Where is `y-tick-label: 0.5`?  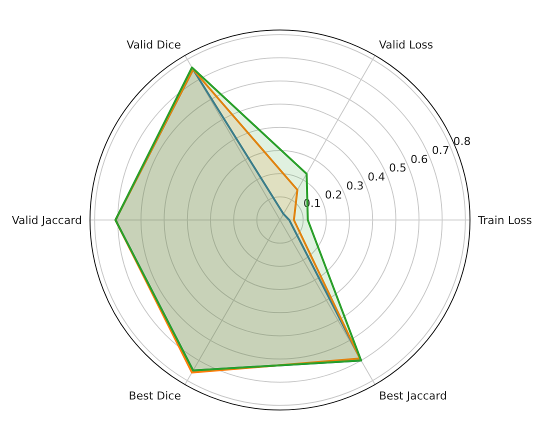
y-tick-label: 0.5 is located at coordinates (398, 168).